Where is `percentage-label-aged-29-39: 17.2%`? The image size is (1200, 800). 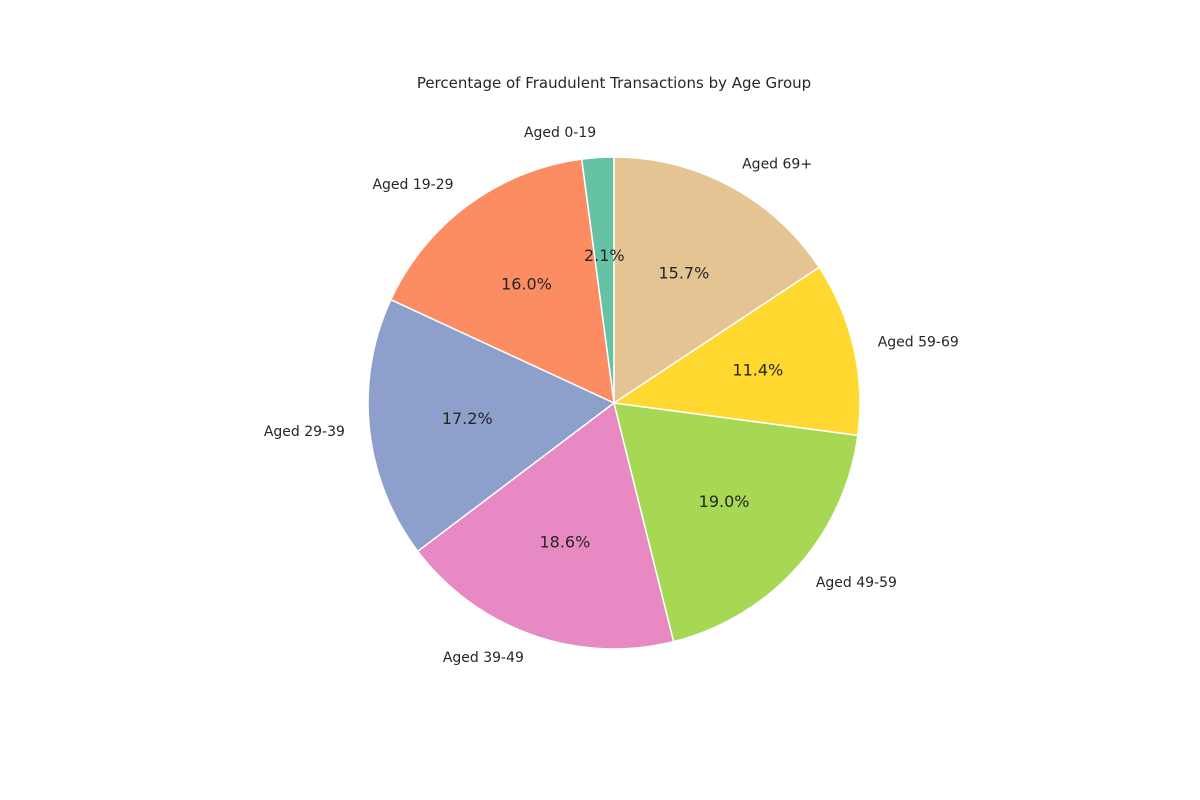 percentage-label-aged-29-39: 17.2% is located at coordinates (467, 418).